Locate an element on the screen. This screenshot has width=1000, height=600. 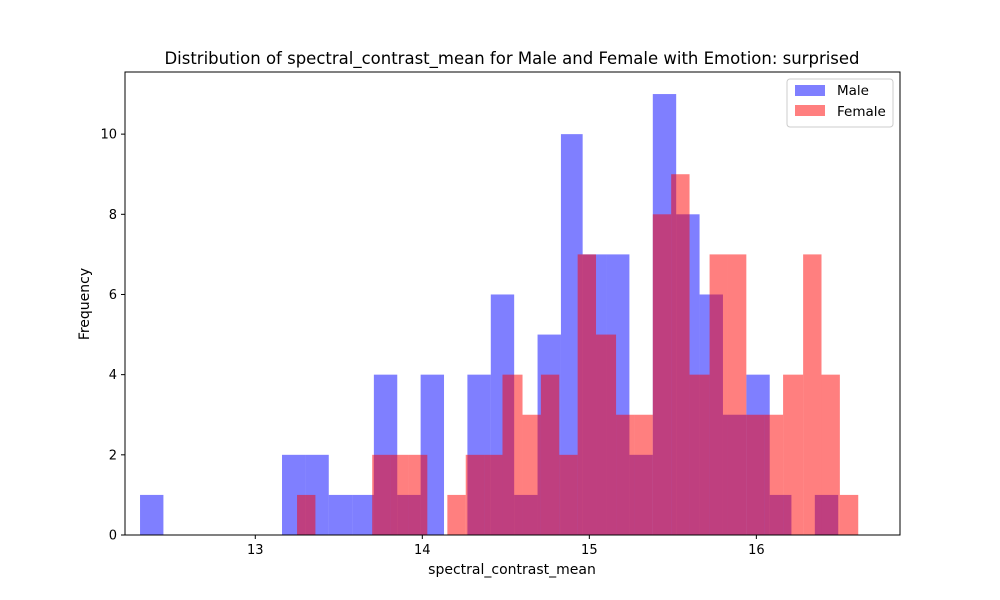
y-axis-label: Frequency is located at coordinates (85, 304).